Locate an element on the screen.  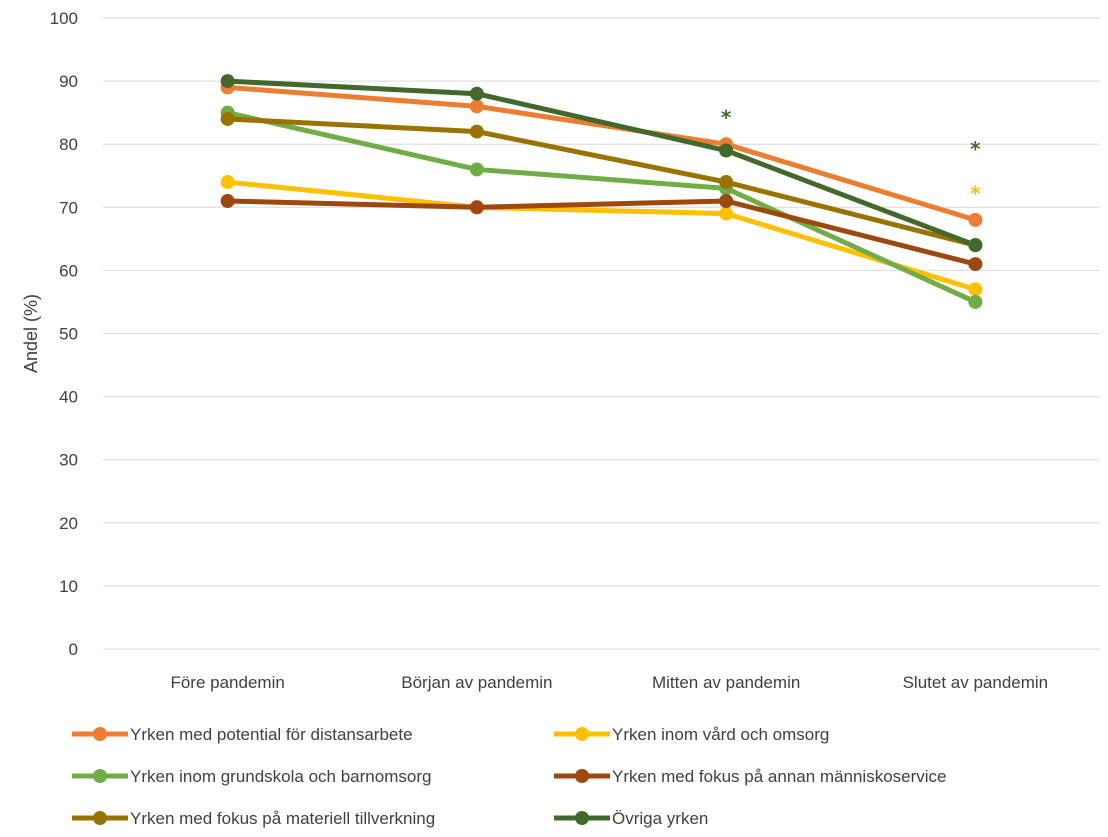
legend-label: Yrken med fokus på annan människoservice is located at coordinates (779, 776).